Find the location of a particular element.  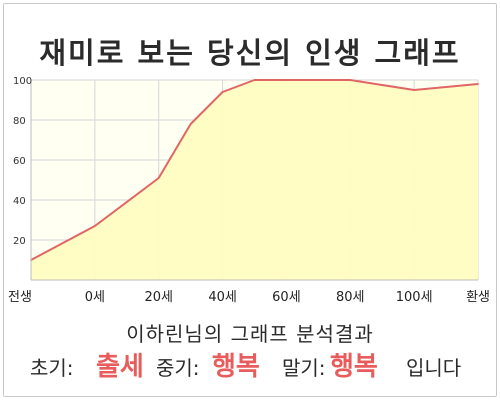

page-title: 재미로 보는 당신의 인생 그래프 is located at coordinates (250, 53).